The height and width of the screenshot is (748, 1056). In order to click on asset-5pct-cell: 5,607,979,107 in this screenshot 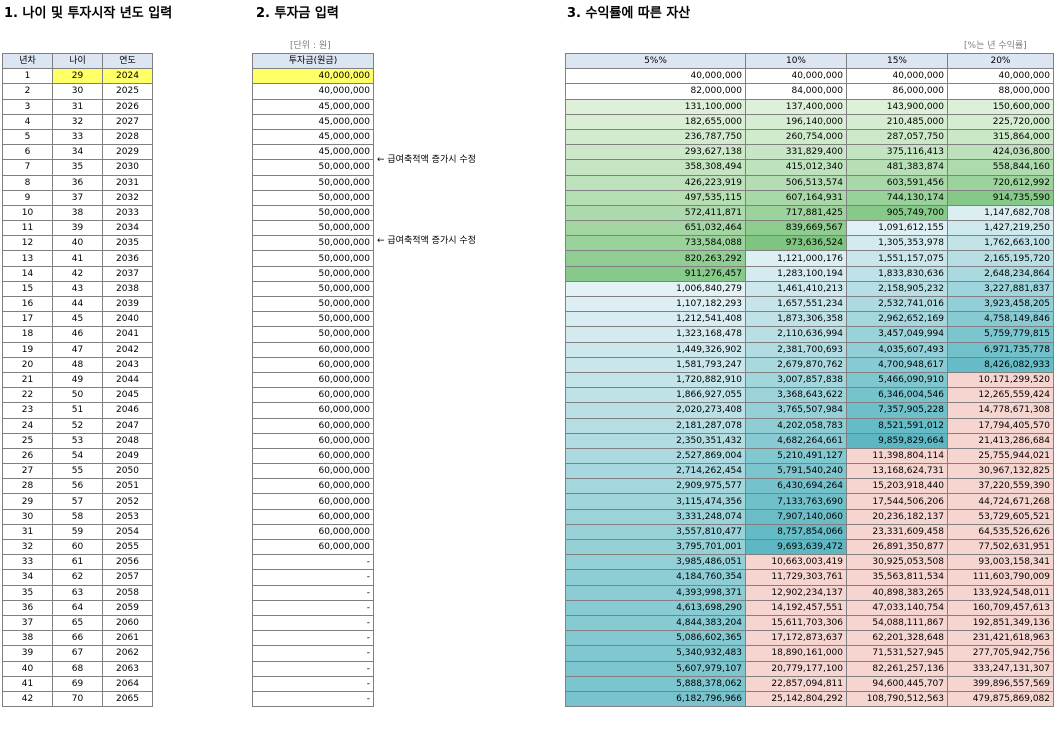, I will do `click(655, 668)`.